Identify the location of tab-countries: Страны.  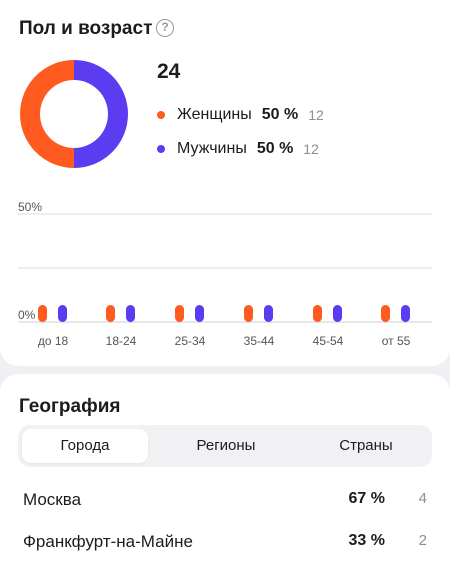
(366, 445).